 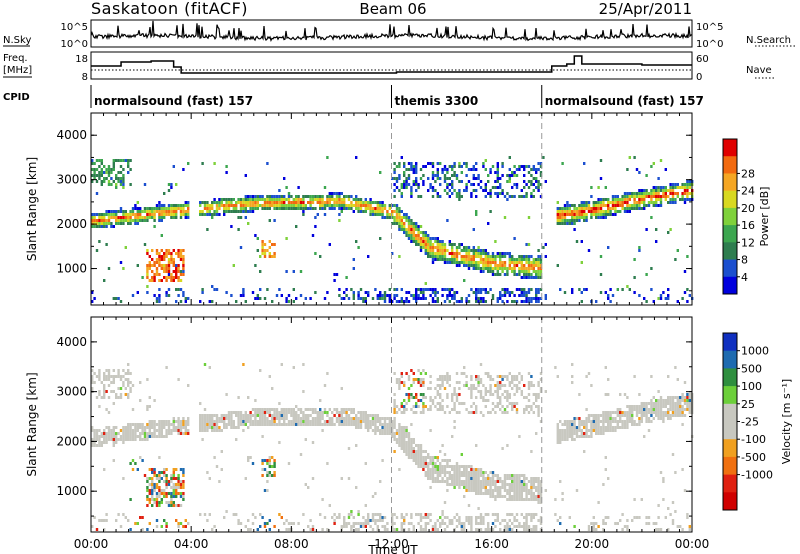 What do you see at coordinates (491, 544) in the screenshot?
I see `xtick-label-4: 16:00` at bounding box center [491, 544].